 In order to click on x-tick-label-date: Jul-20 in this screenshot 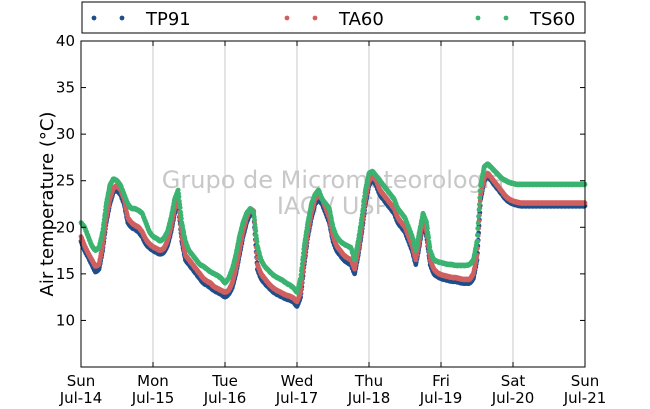, I will do `click(513, 398)`.